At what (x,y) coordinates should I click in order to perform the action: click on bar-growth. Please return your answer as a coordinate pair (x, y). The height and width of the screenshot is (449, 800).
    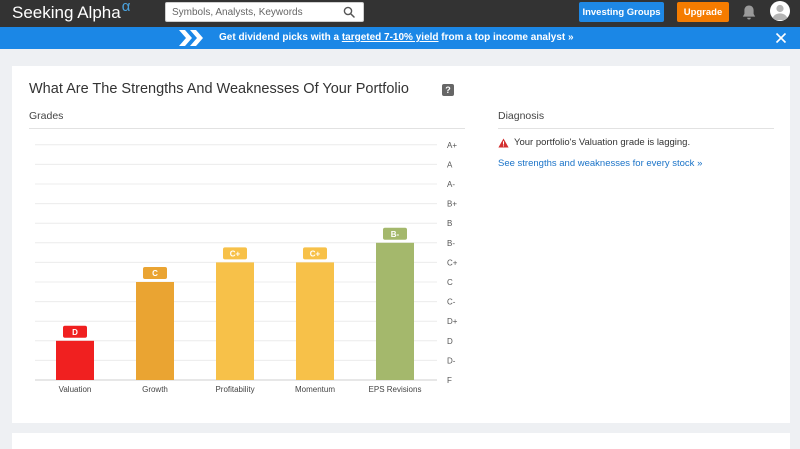
    Looking at the image, I should click on (155, 331).